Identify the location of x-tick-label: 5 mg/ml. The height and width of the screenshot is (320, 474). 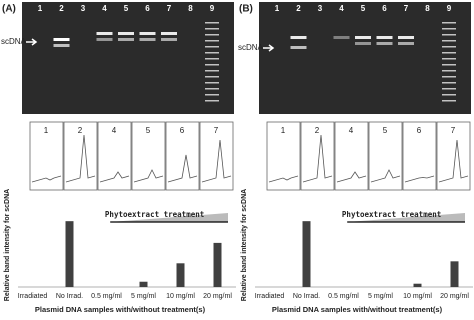
(143, 296).